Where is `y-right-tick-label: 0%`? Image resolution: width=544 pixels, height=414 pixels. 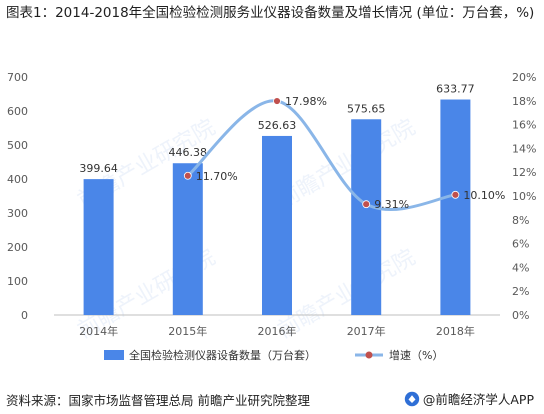
y-right-tick-label: 0% is located at coordinates (520, 315).